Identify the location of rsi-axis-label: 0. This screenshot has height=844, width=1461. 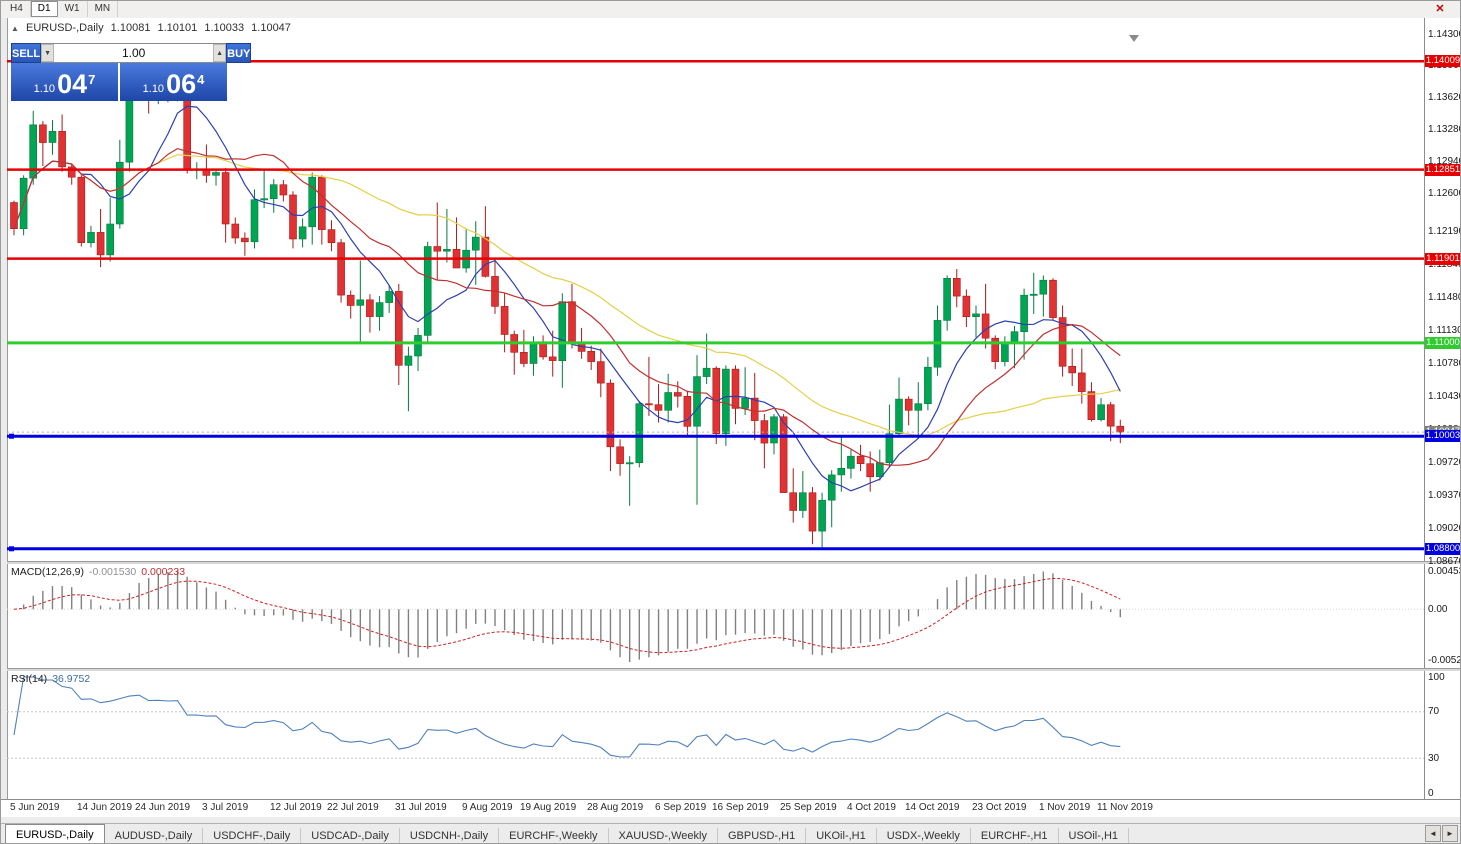
(1431, 793).